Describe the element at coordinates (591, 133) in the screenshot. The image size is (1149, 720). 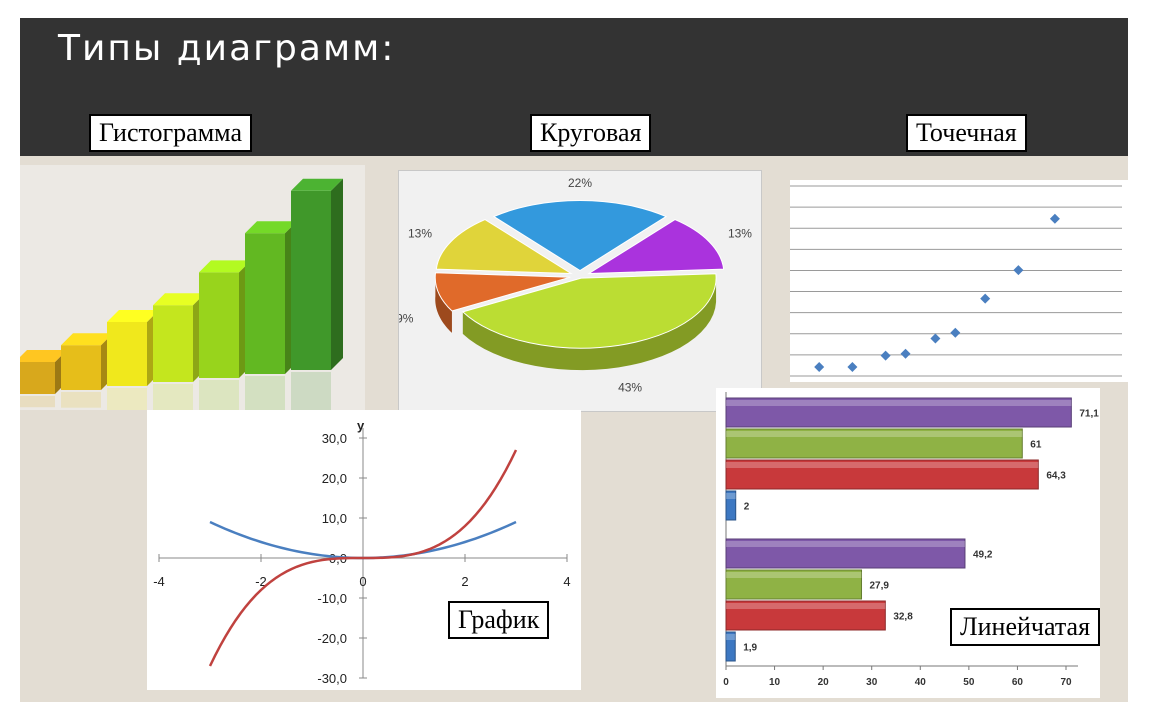
I see `label-pie: Круговая` at that location.